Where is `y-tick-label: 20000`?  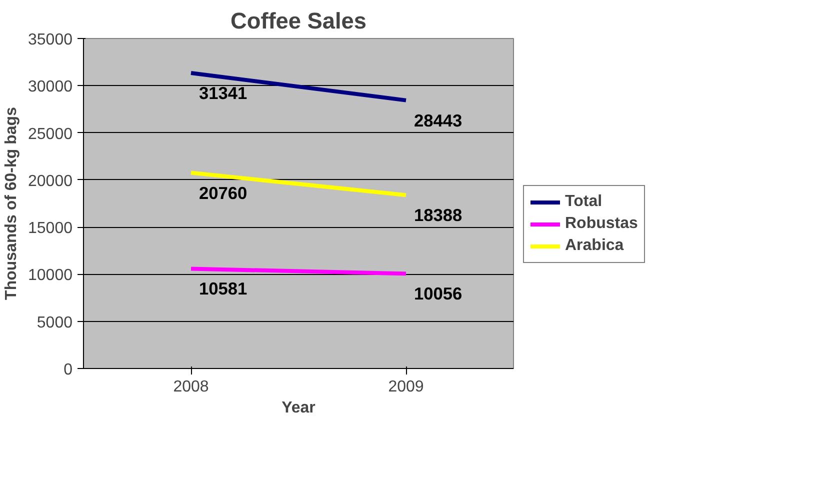
y-tick-label: 20000 is located at coordinates (50, 181).